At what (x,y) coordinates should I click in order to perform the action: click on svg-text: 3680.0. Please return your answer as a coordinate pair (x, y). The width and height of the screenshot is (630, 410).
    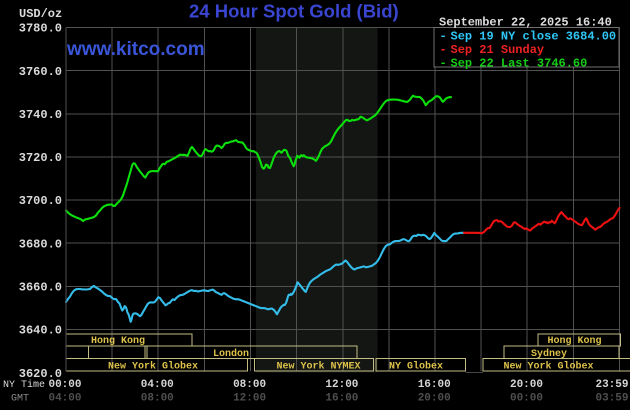
    Looking at the image, I should click on (40, 244).